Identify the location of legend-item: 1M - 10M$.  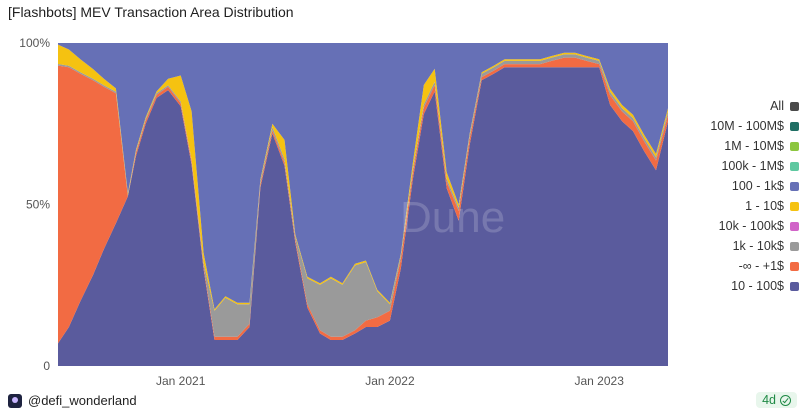
(729, 146).